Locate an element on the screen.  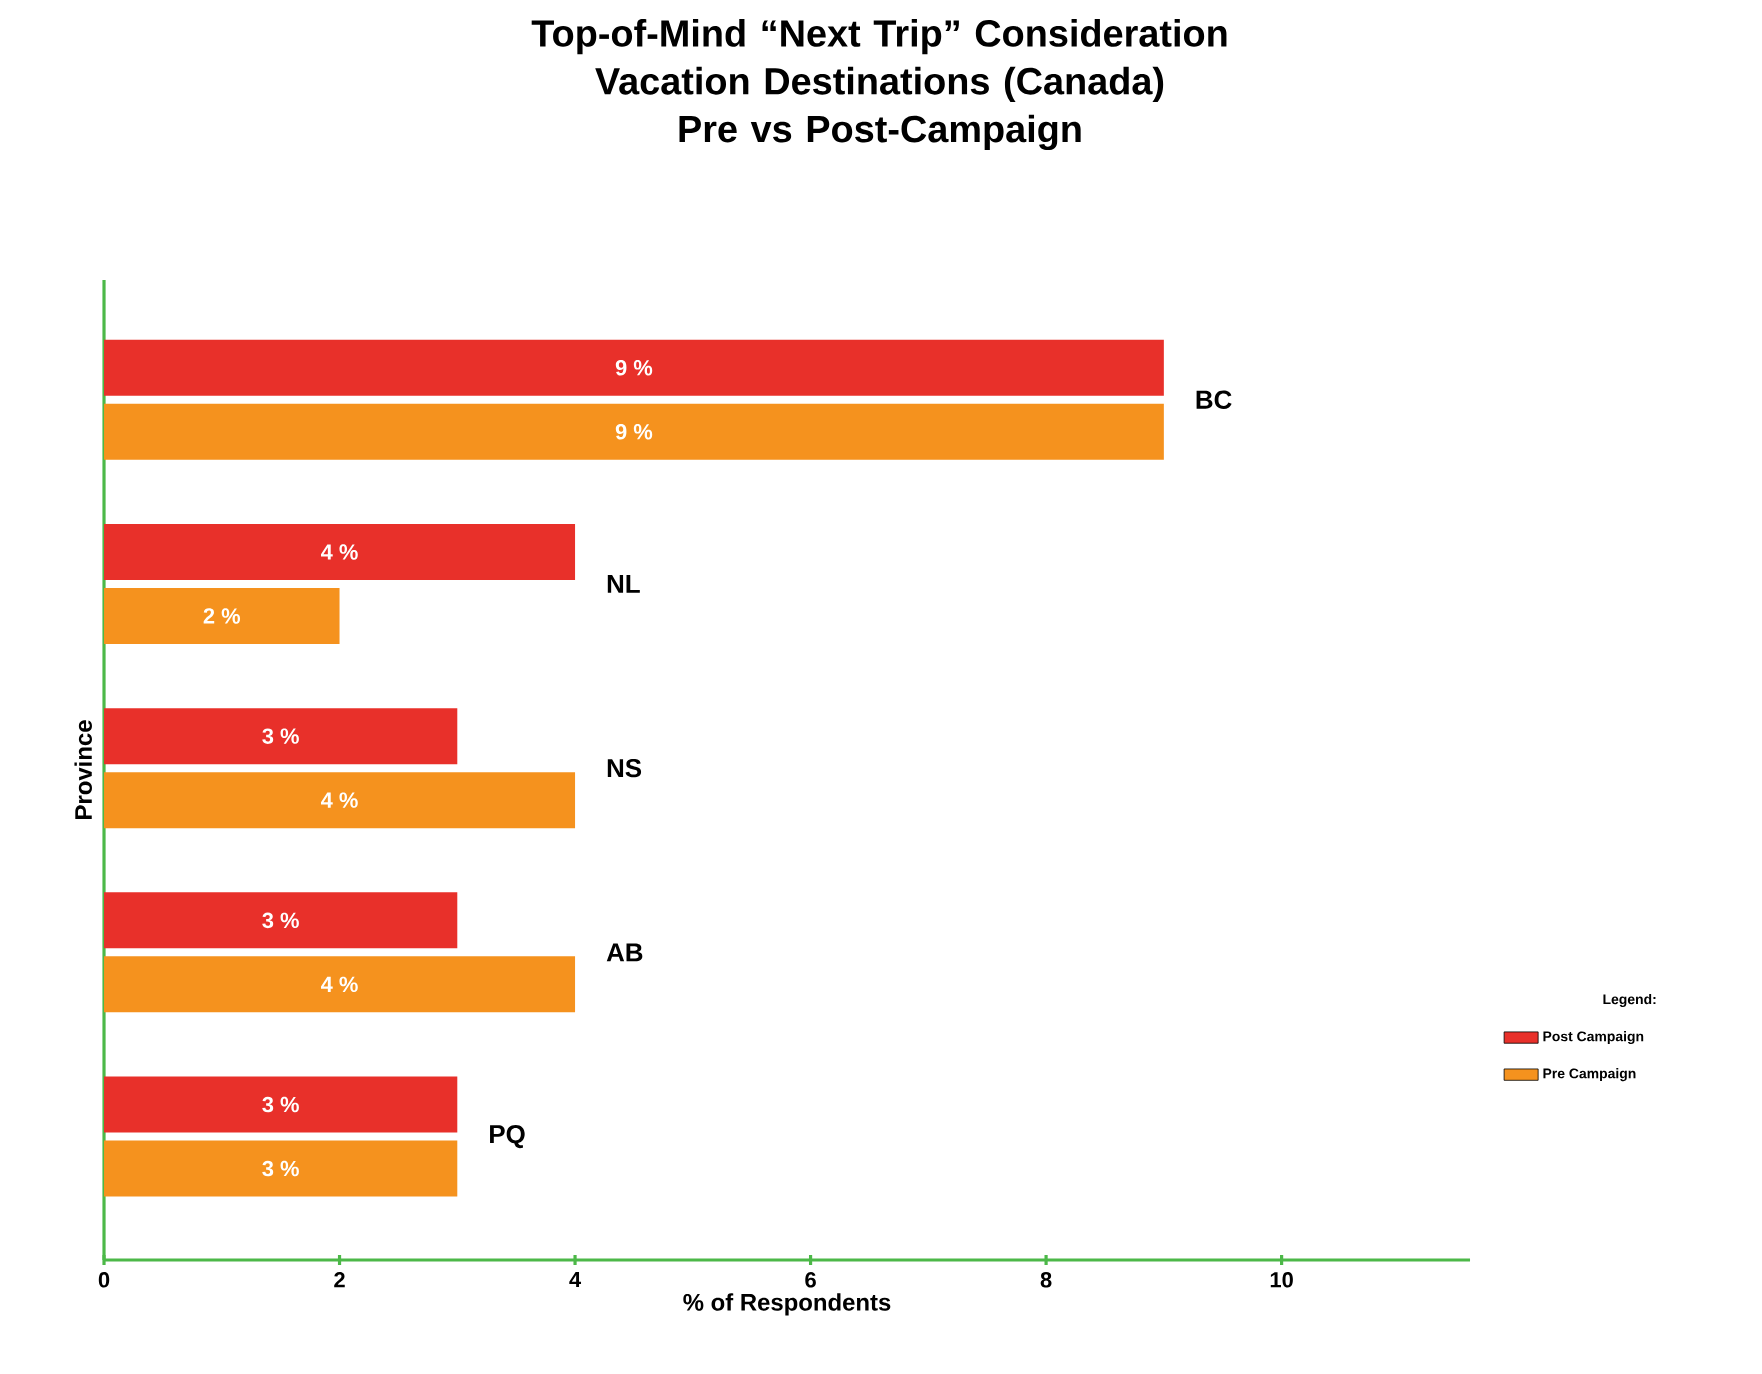
x-tick-label: 10 is located at coordinates (1281, 1280).